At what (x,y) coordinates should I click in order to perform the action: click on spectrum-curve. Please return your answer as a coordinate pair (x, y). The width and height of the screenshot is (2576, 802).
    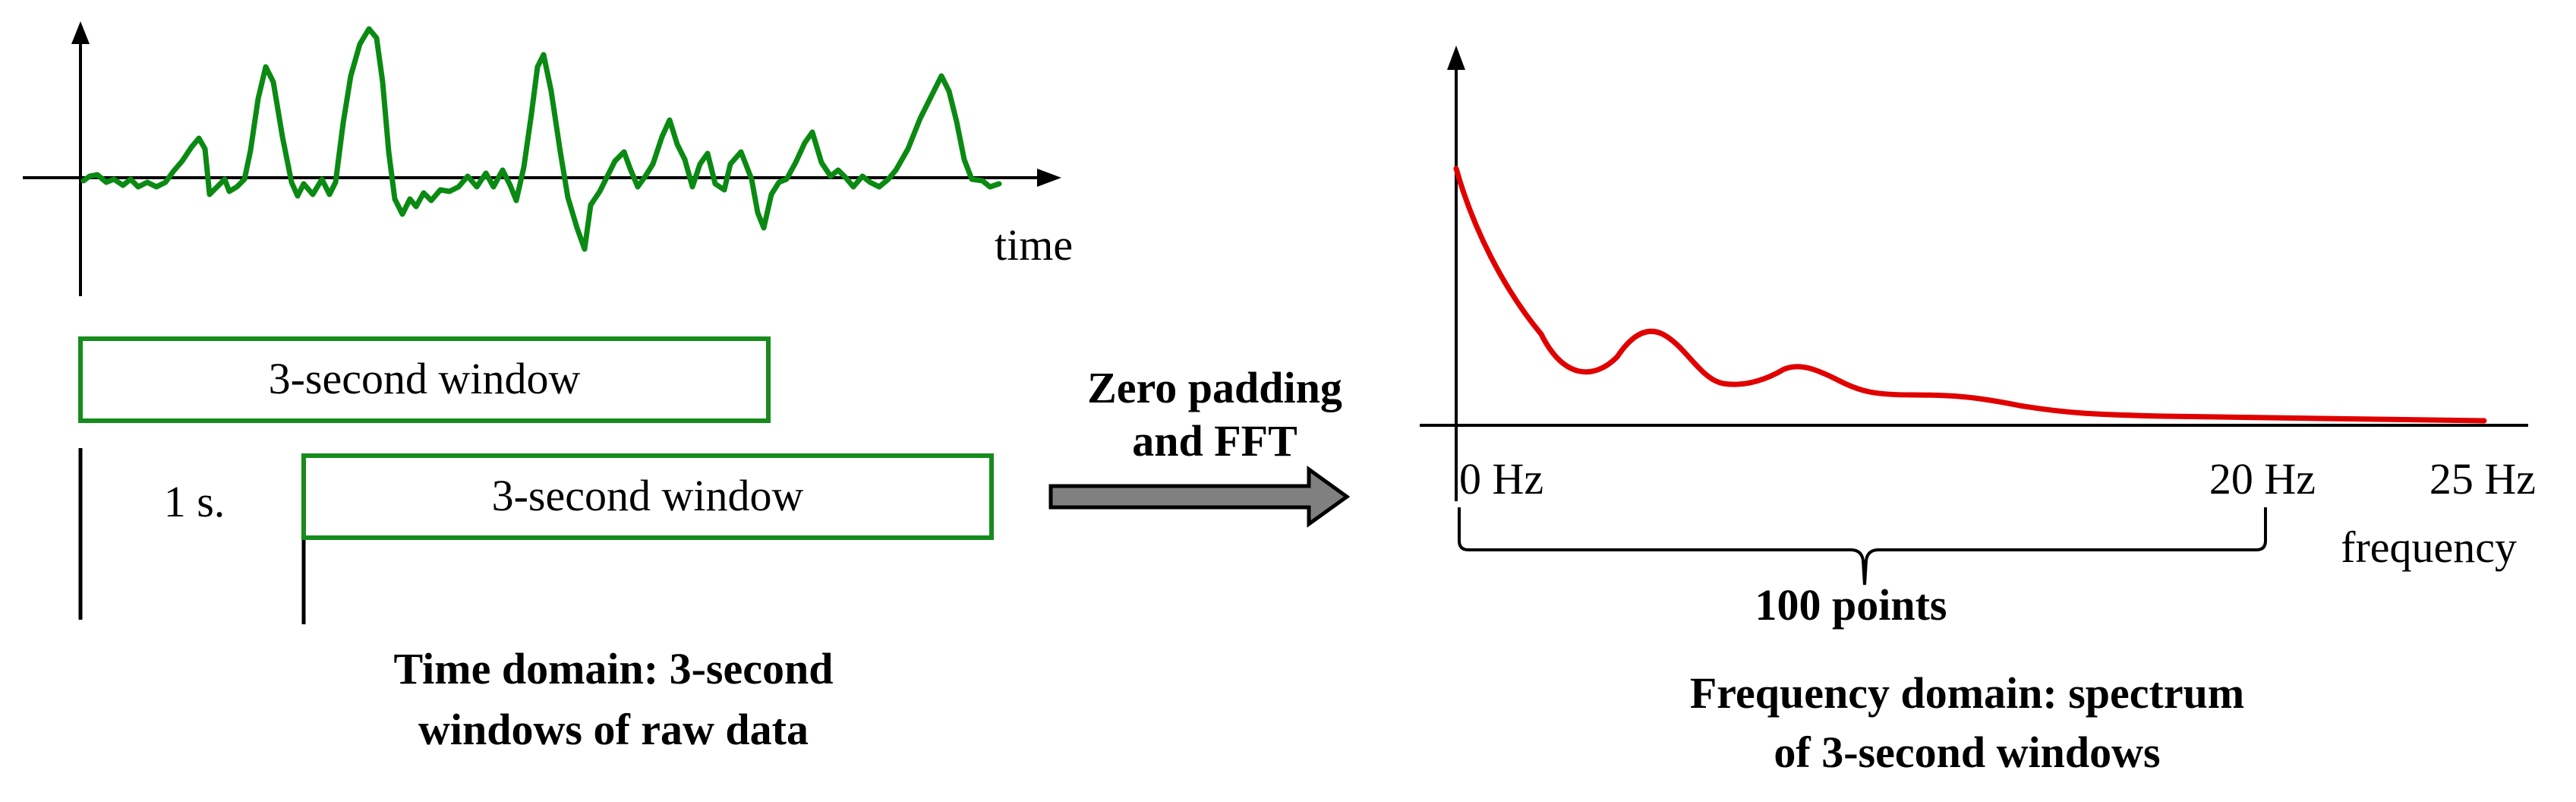
    Looking at the image, I should click on (1970, 295).